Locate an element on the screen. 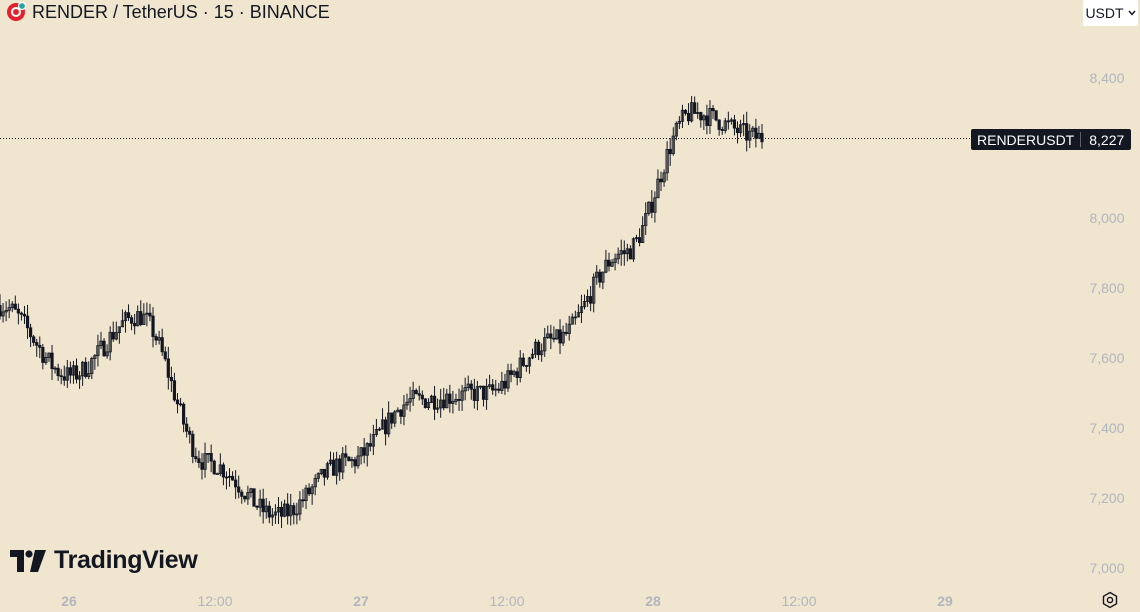 This screenshot has height=612, width=1140. price-axis: 8,400 8,000 7,800 7,600 7,400 7,200 7,000 is located at coordinates (1106, 323).